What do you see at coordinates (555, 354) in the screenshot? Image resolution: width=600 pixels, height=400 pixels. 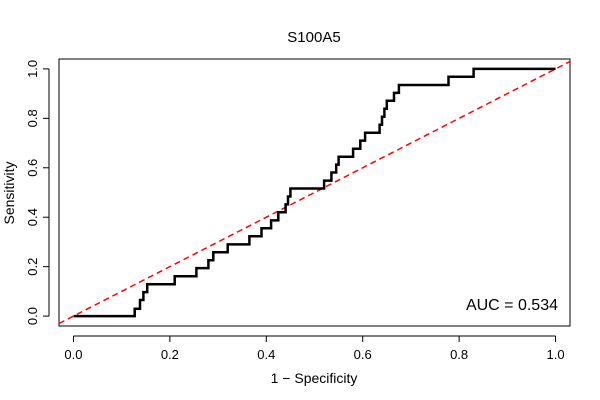 I see `x-tick-label: 1.0` at bounding box center [555, 354].